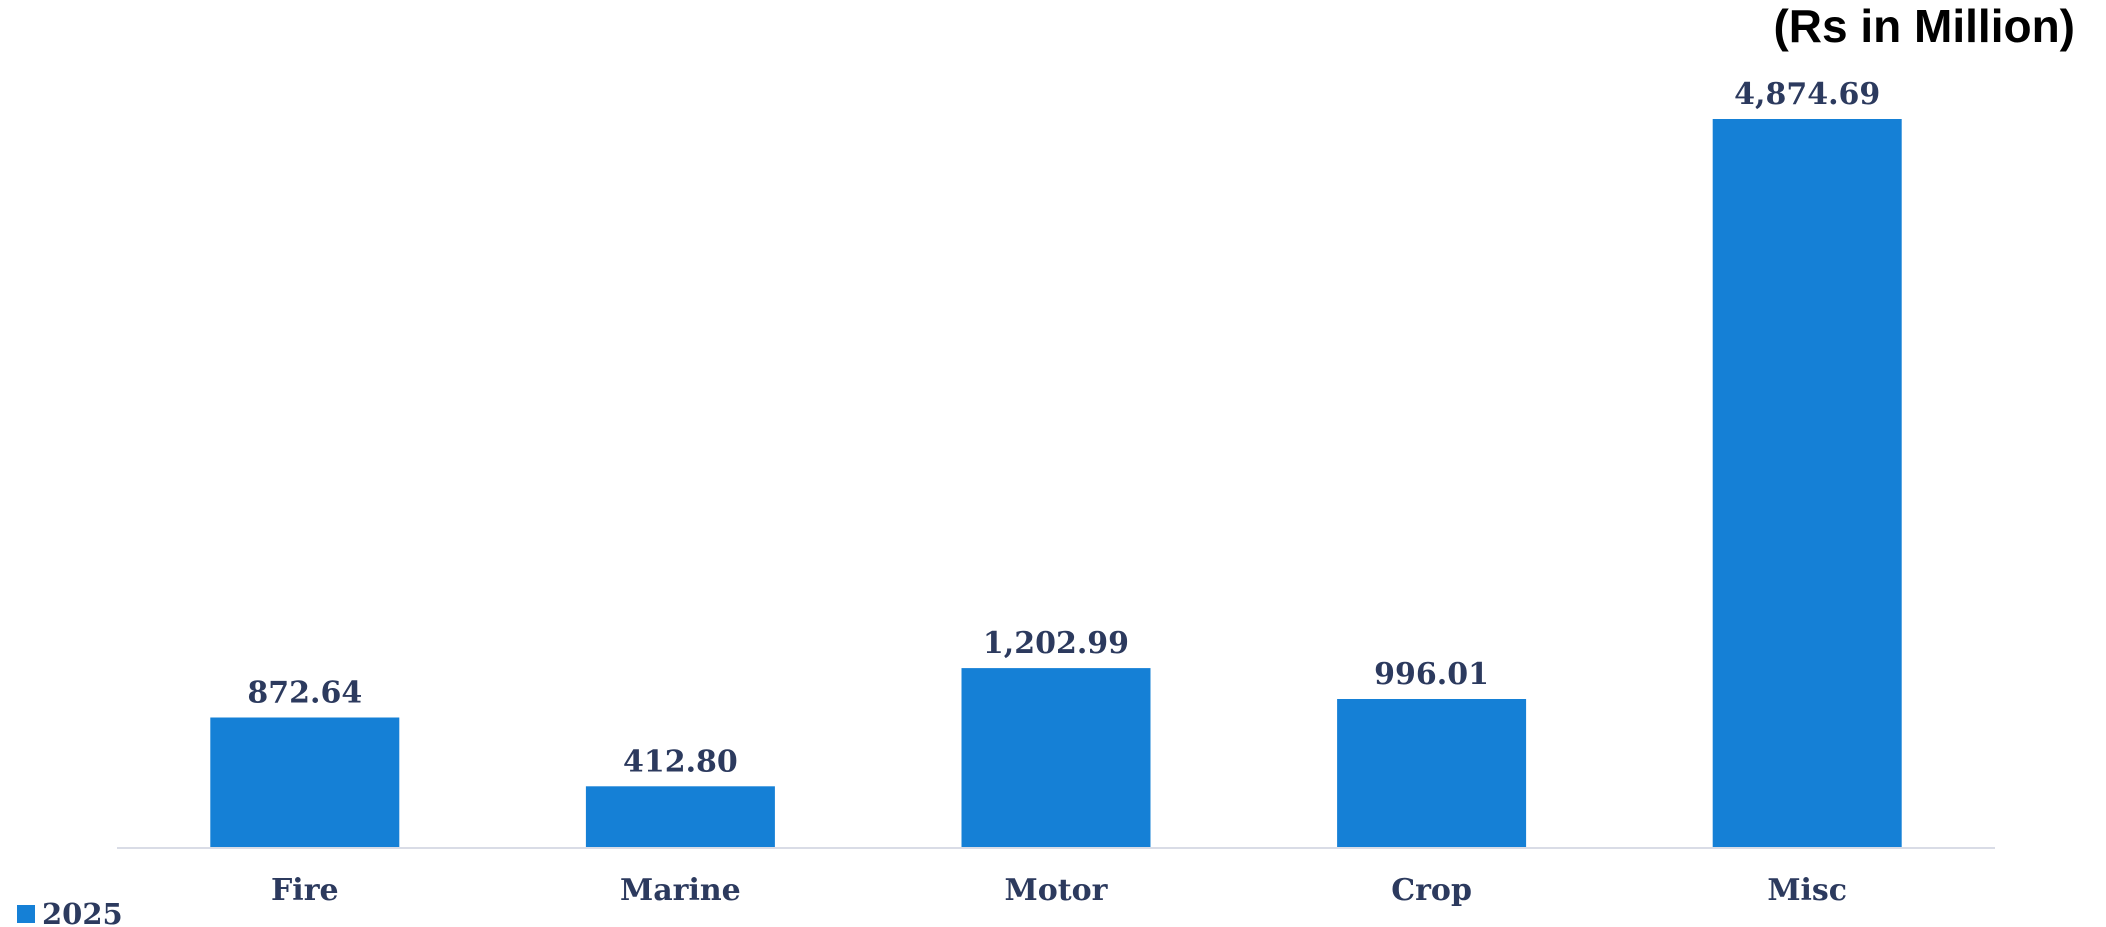  I want to click on x-tick-label-motor: Motor, so click(1057, 890).